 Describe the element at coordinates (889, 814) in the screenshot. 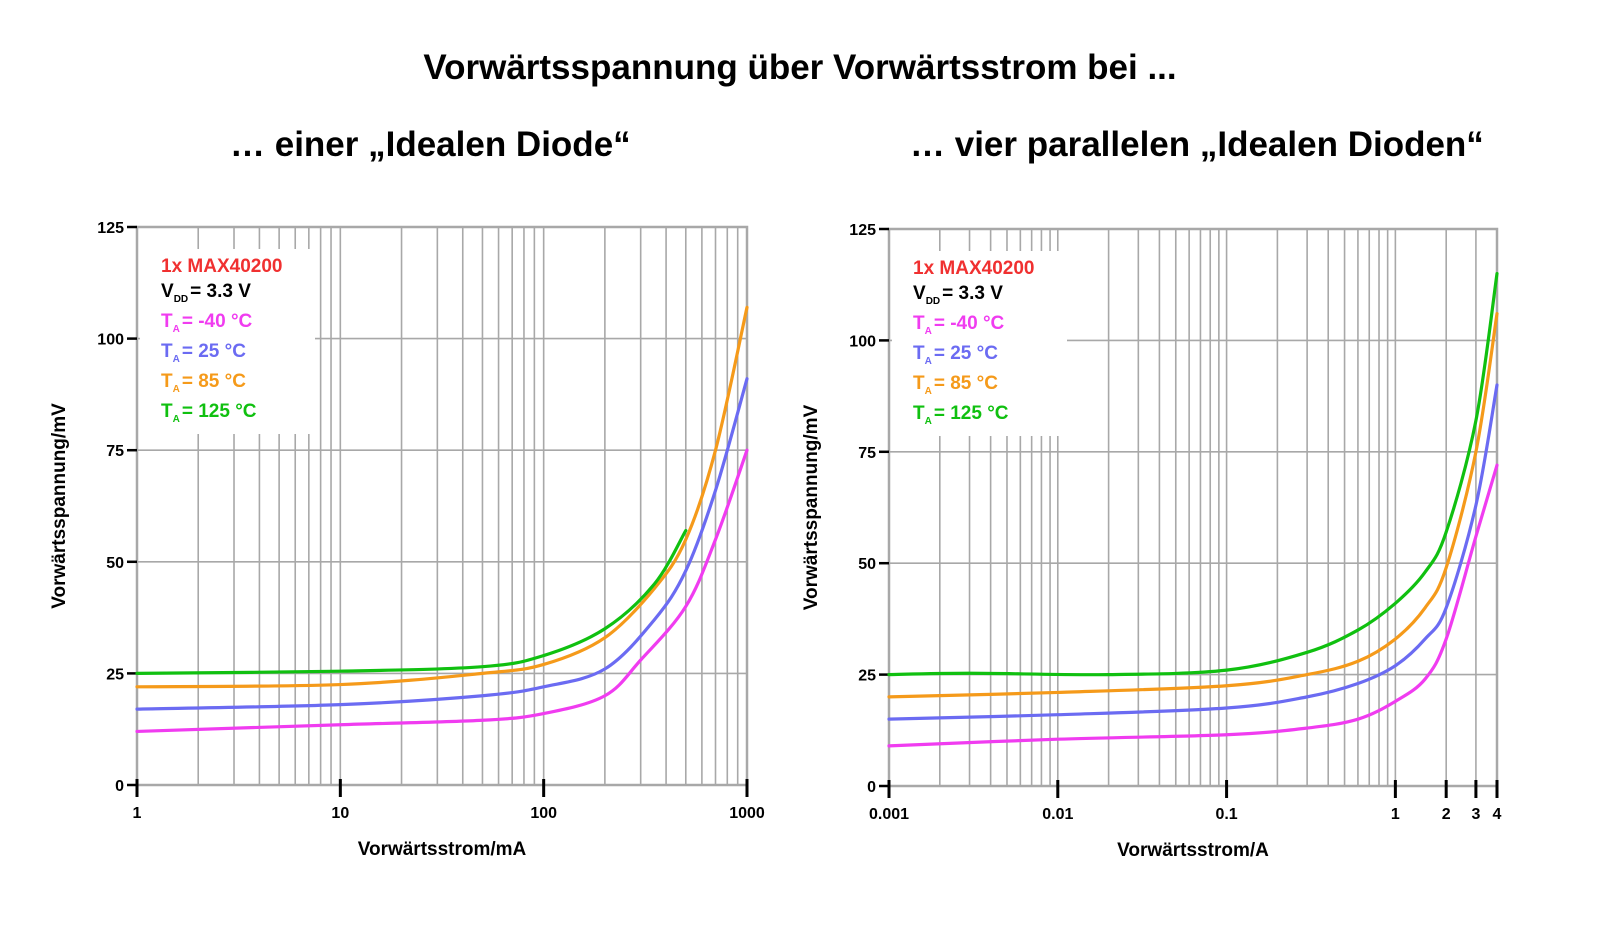

I see `x-tick-label: 0.001` at that location.